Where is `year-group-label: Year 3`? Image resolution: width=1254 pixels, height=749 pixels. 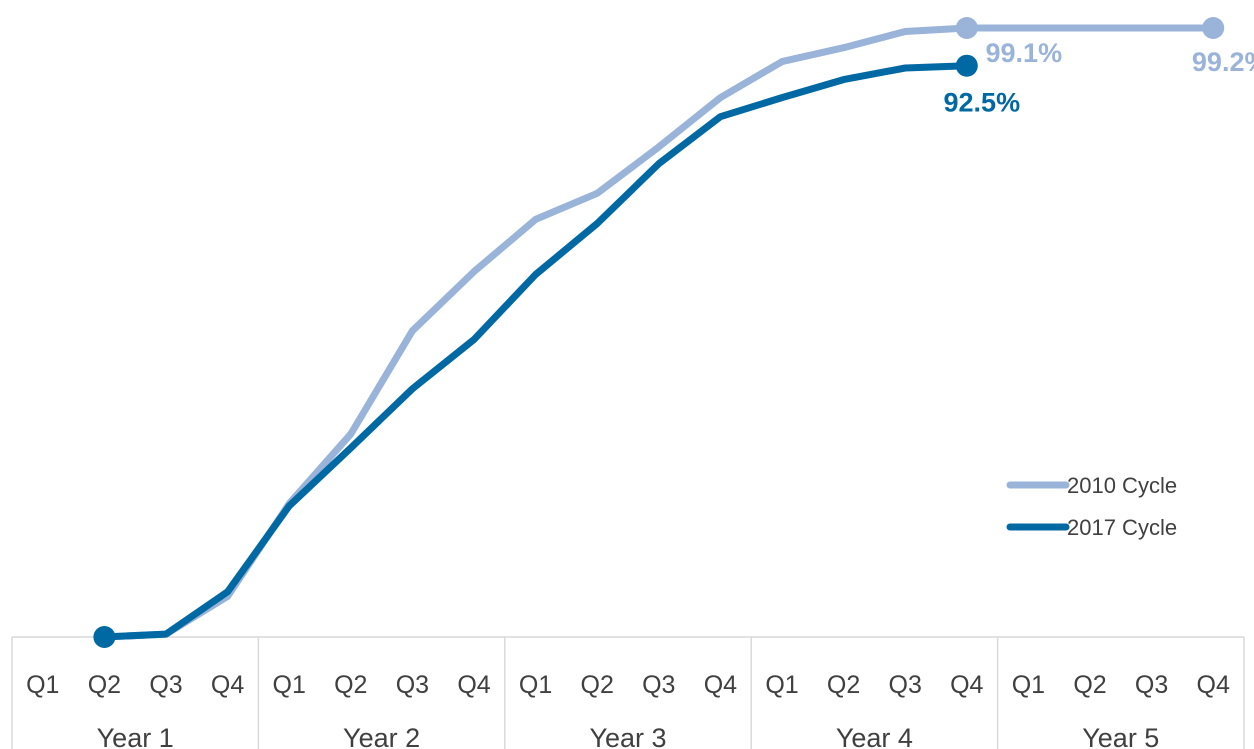
year-group-label: Year 3 is located at coordinates (627, 736).